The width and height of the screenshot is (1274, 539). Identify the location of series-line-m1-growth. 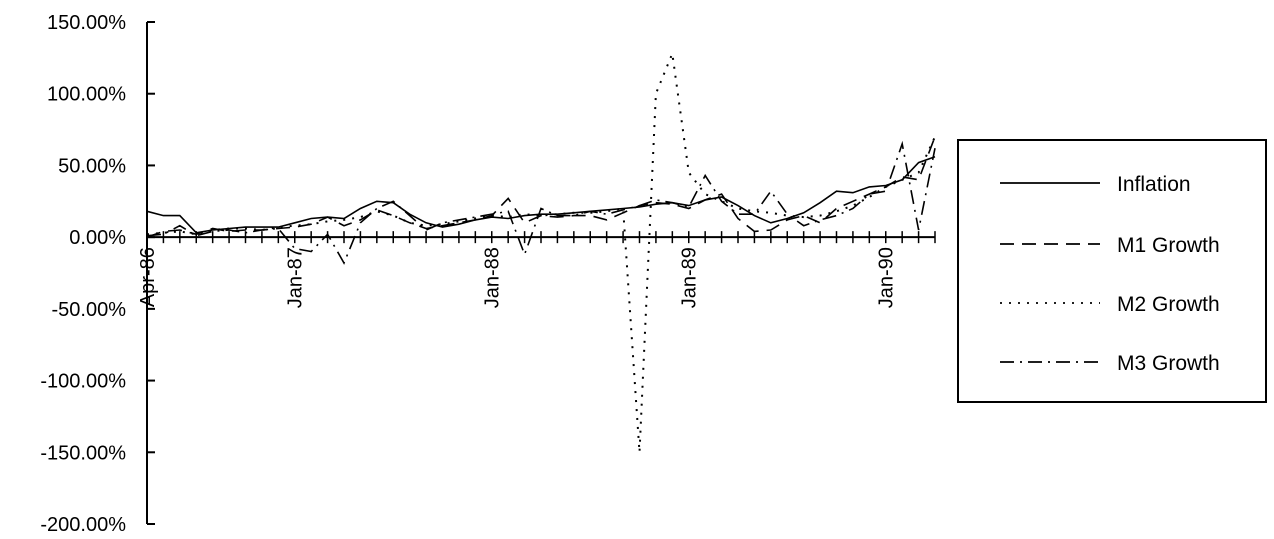
(541, 187).